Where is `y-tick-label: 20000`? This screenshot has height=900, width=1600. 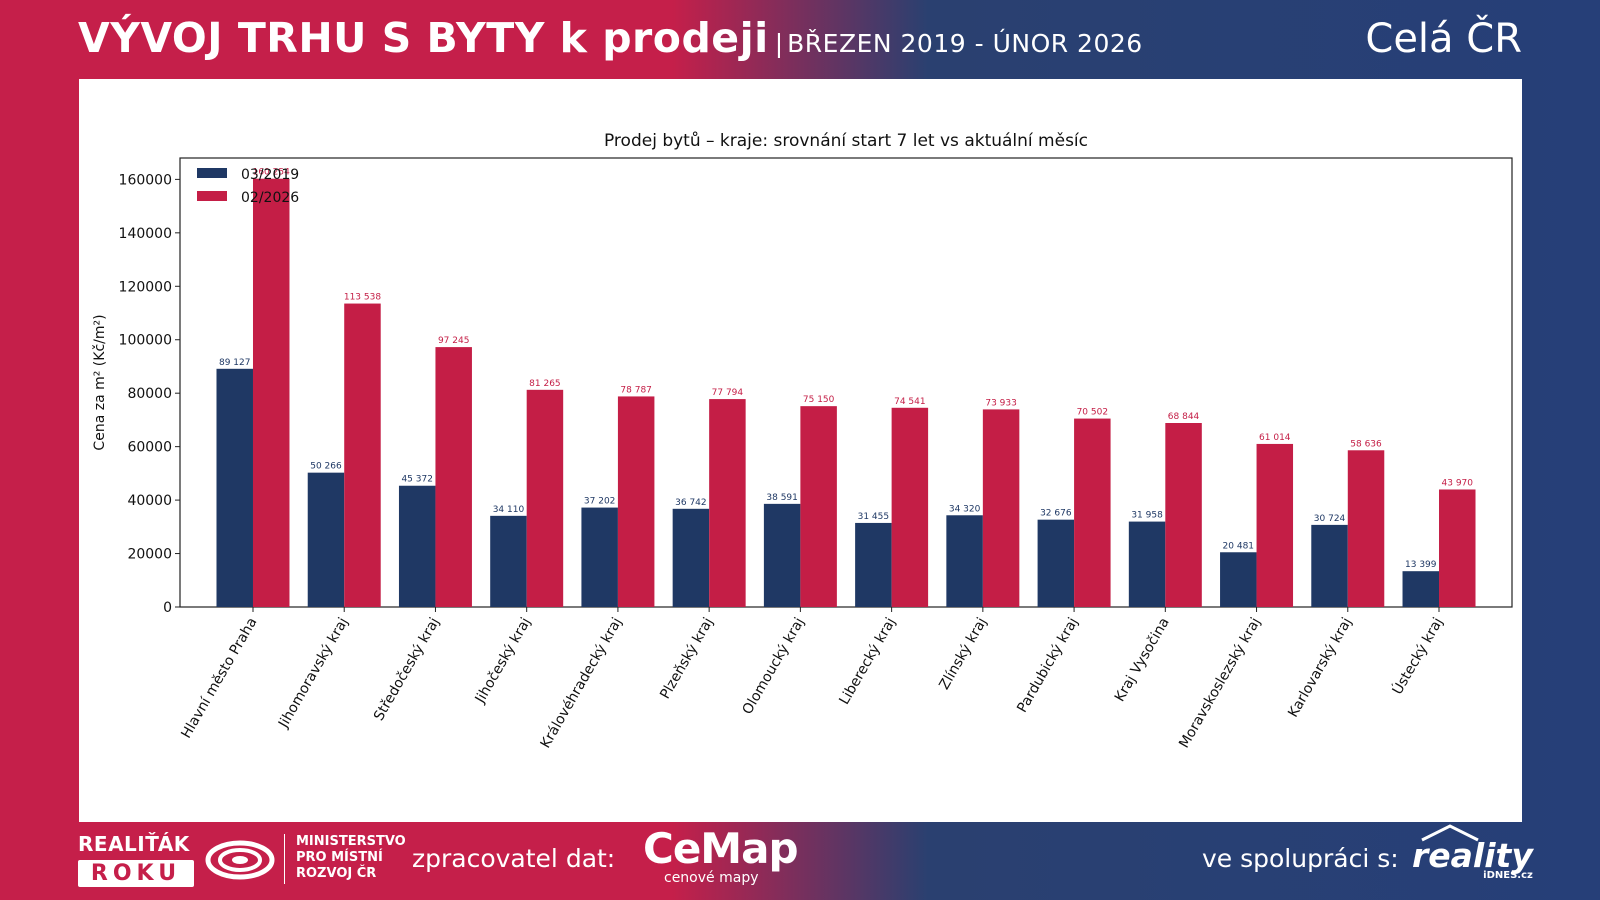 y-tick-label: 20000 is located at coordinates (149, 555).